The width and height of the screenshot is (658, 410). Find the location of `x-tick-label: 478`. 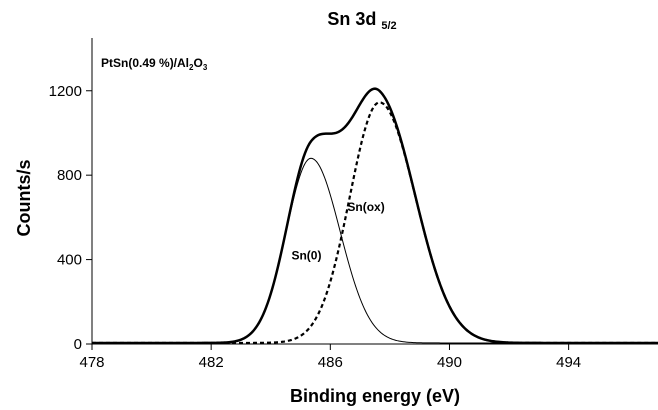

x-tick-label: 478 is located at coordinates (91, 362).